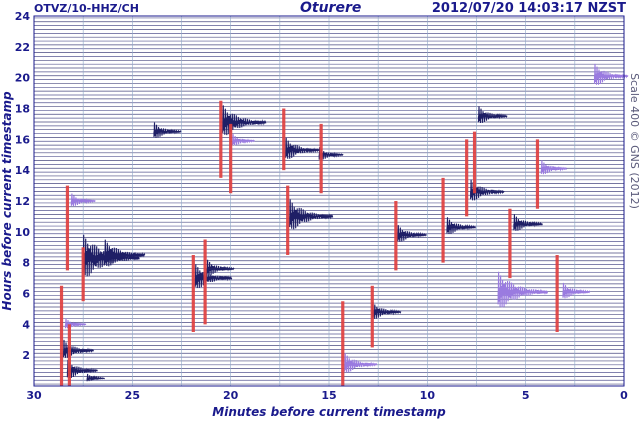 Image resolution: width=640 pixels, height=421 pixels. What do you see at coordinates (22, 201) in the screenshot?
I see `y-tick-label: 12` at bounding box center [22, 201].